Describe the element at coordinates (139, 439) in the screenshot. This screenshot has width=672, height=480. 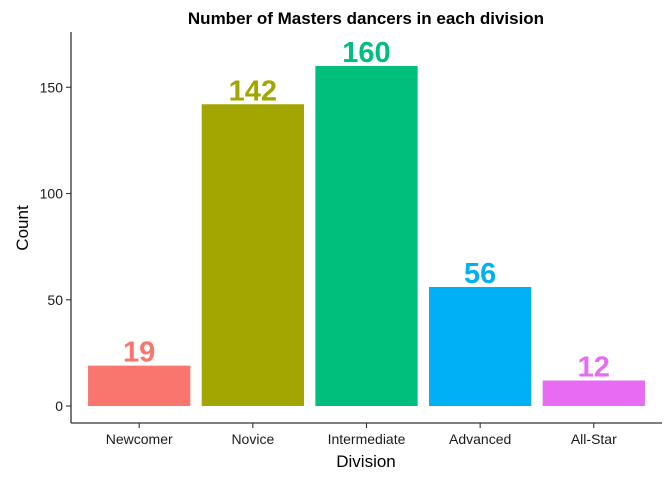
I see `x-tick-label: Newcomer` at that location.